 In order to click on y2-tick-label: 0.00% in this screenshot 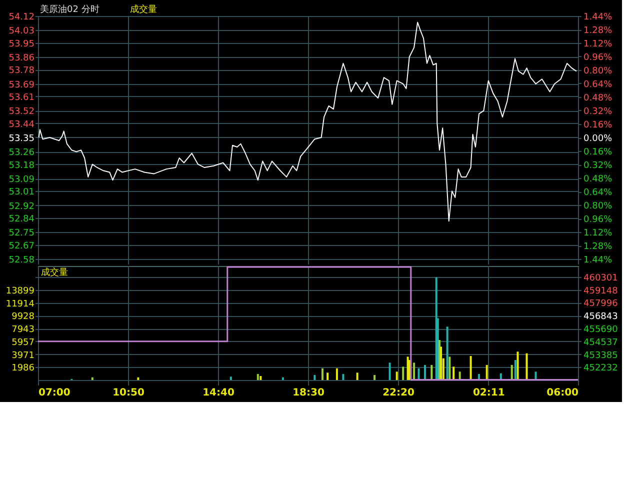, I will do `click(598, 139)`.